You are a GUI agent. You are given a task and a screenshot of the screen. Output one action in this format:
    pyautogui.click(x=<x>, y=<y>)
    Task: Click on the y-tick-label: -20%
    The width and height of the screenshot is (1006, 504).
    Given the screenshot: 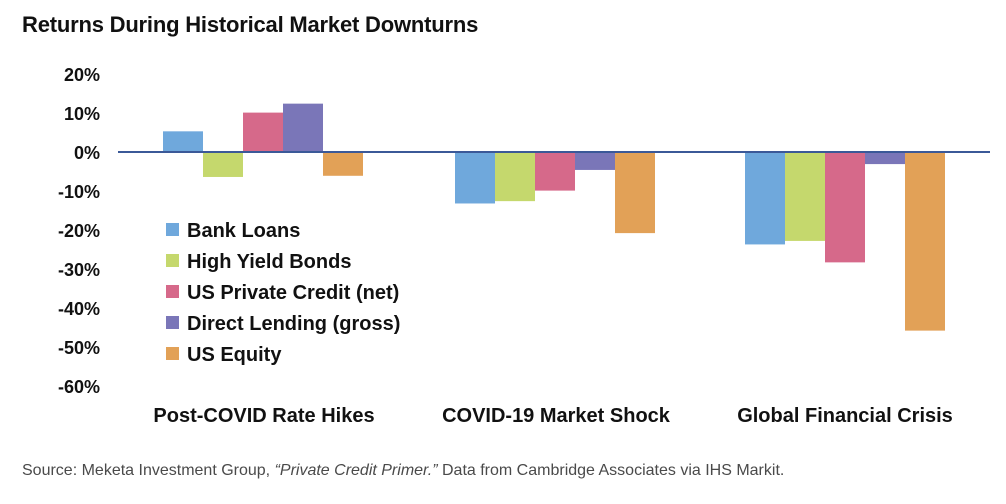 What is the action you would take?
    pyautogui.click(x=79, y=231)
    